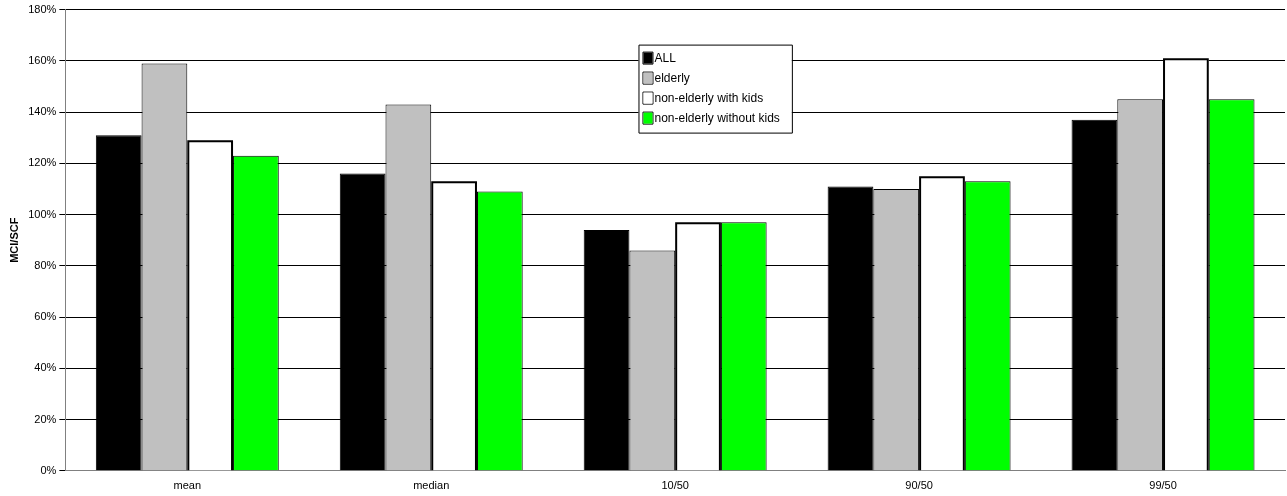  What do you see at coordinates (42, 162) in the screenshot?
I see `y-tick-label: 120%` at bounding box center [42, 162].